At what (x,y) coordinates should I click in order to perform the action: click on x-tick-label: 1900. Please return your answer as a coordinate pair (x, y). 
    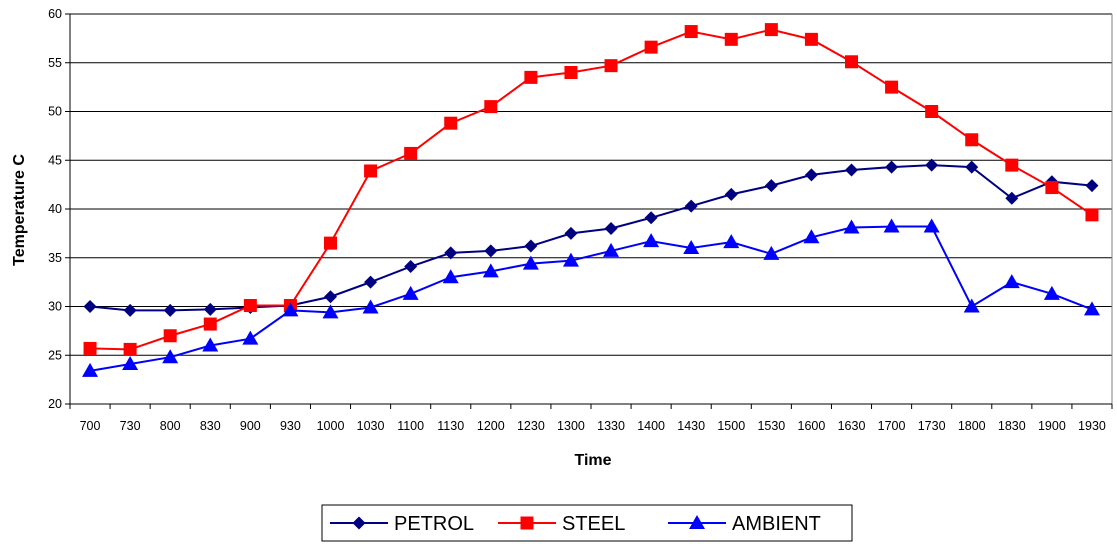
    Looking at the image, I should click on (1052, 426).